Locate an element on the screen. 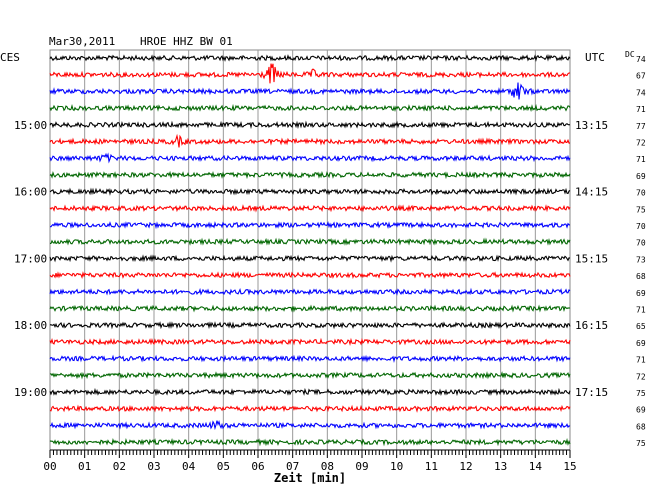 The image size is (650, 494). right-hour-label: 17:15 is located at coordinates (591, 392).